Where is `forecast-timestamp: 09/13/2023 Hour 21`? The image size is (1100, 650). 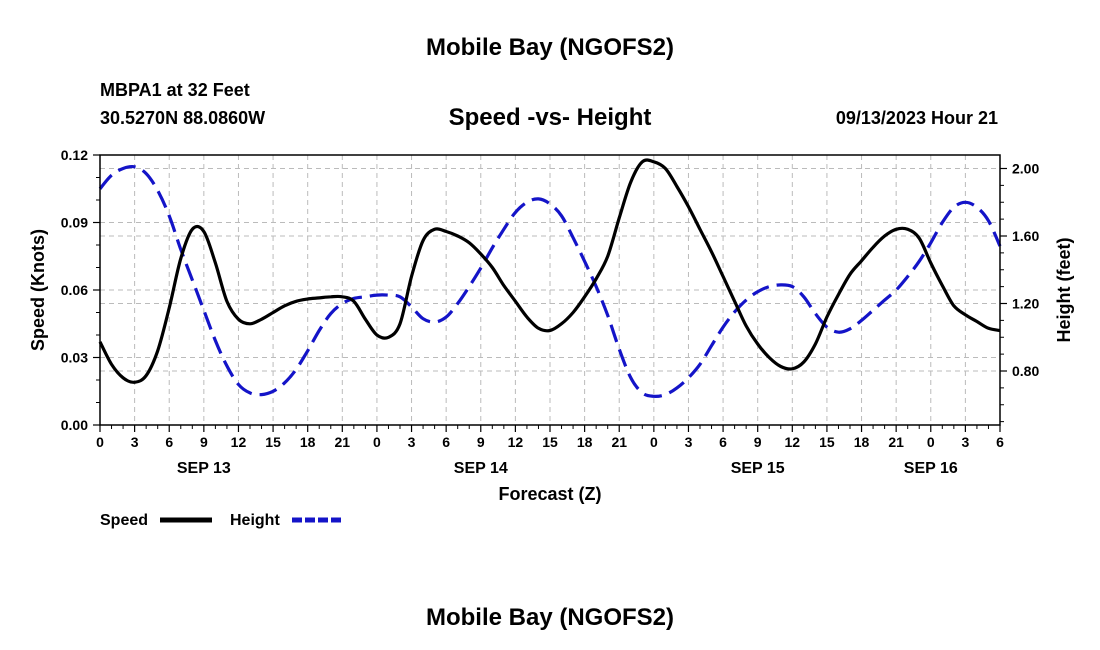 forecast-timestamp: 09/13/2023 Hour 21 is located at coordinates (917, 118).